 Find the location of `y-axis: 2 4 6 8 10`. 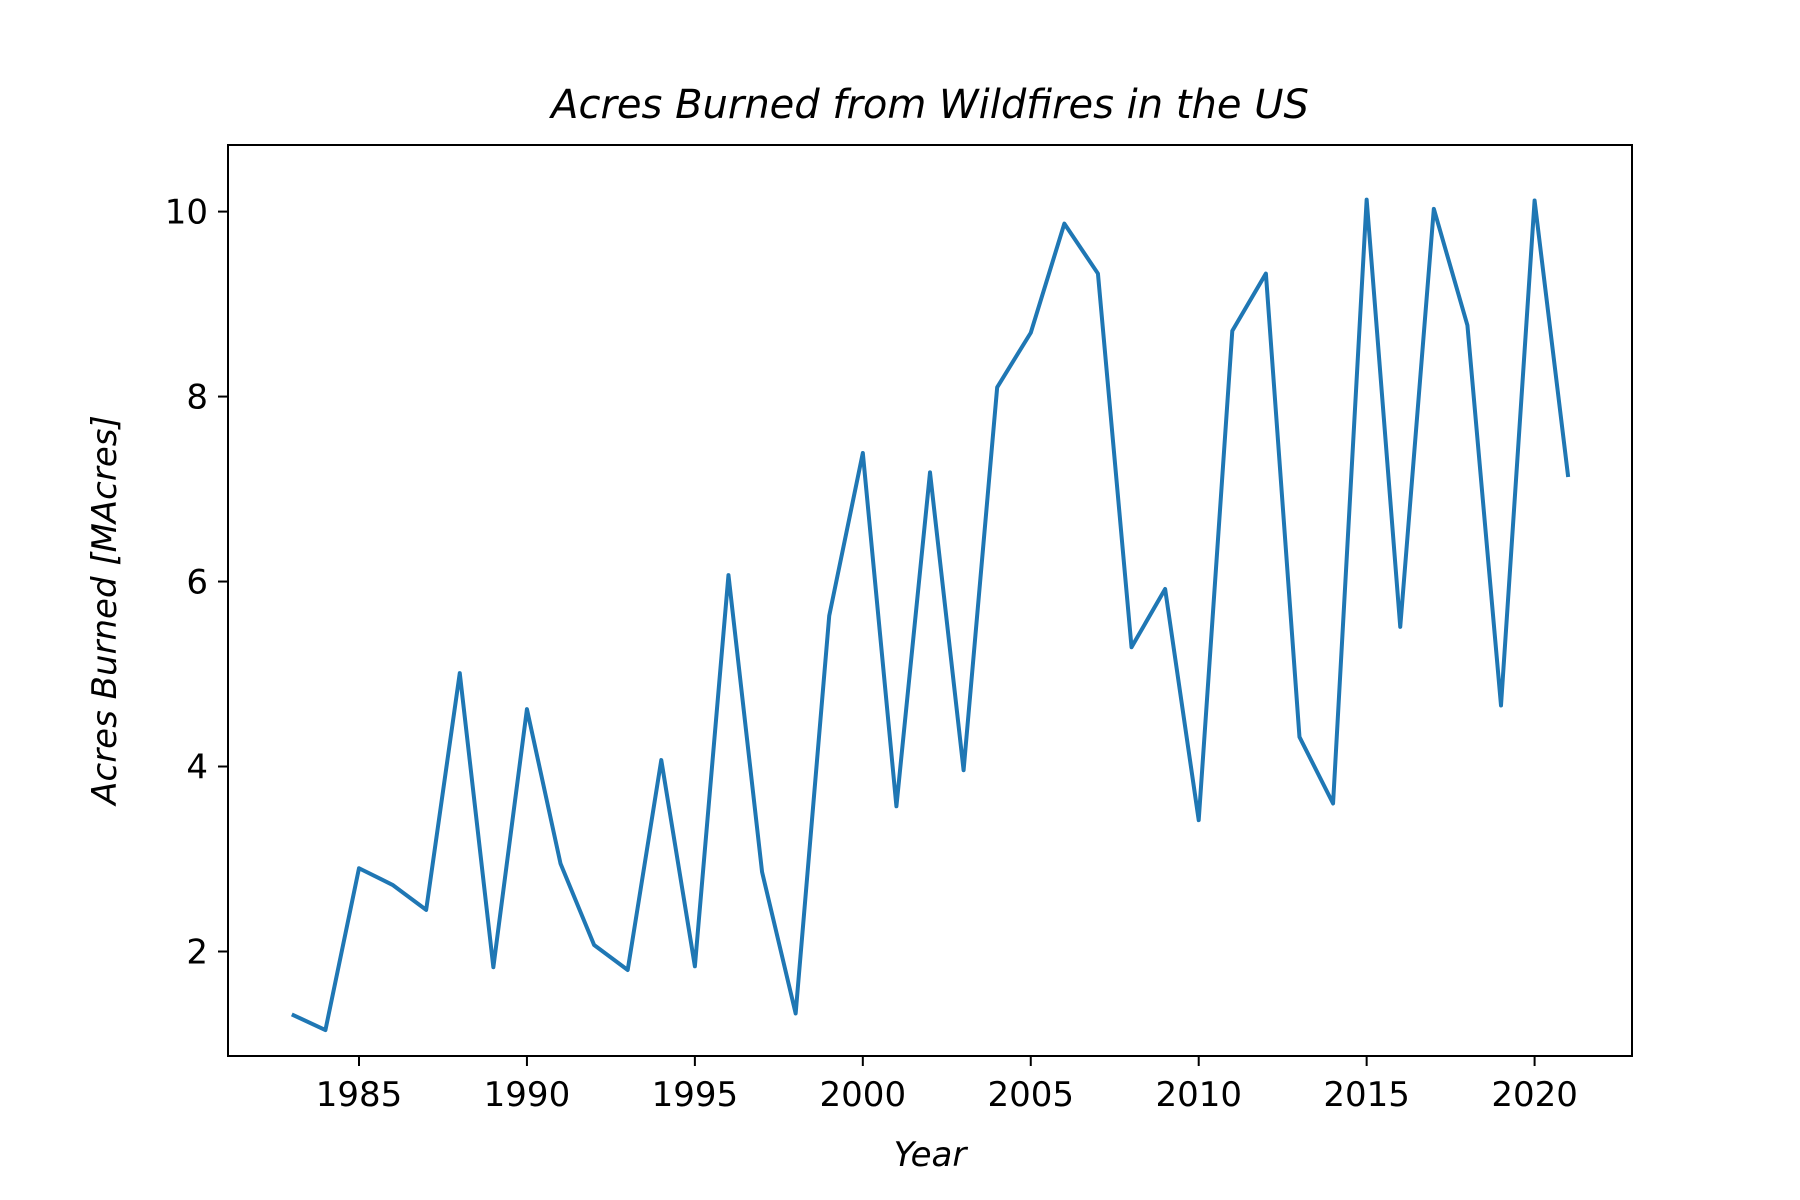

y-axis: 2 4 6 8 10 is located at coordinates (196, 582).